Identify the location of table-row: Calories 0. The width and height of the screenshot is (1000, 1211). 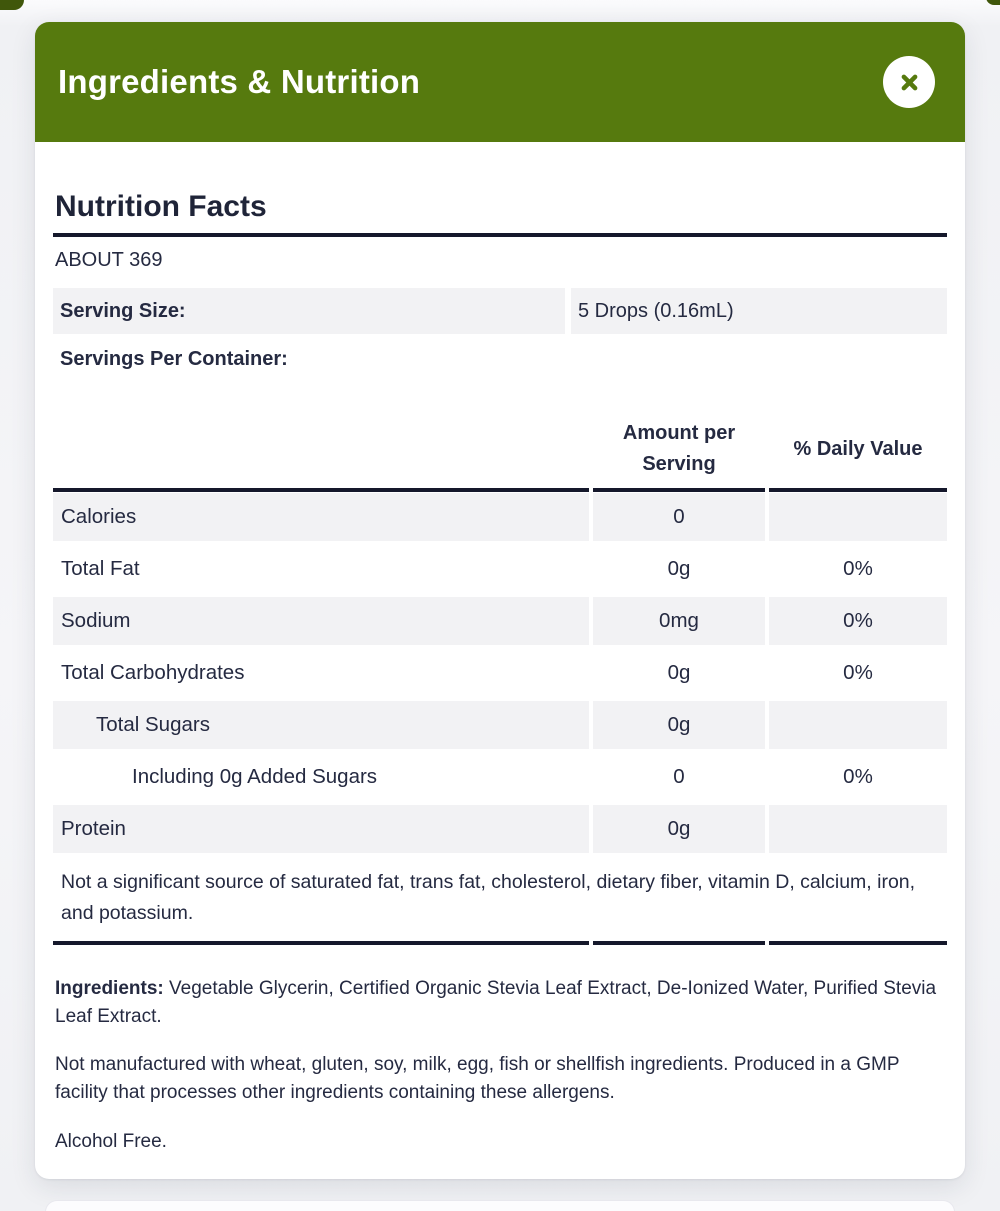
(500, 517).